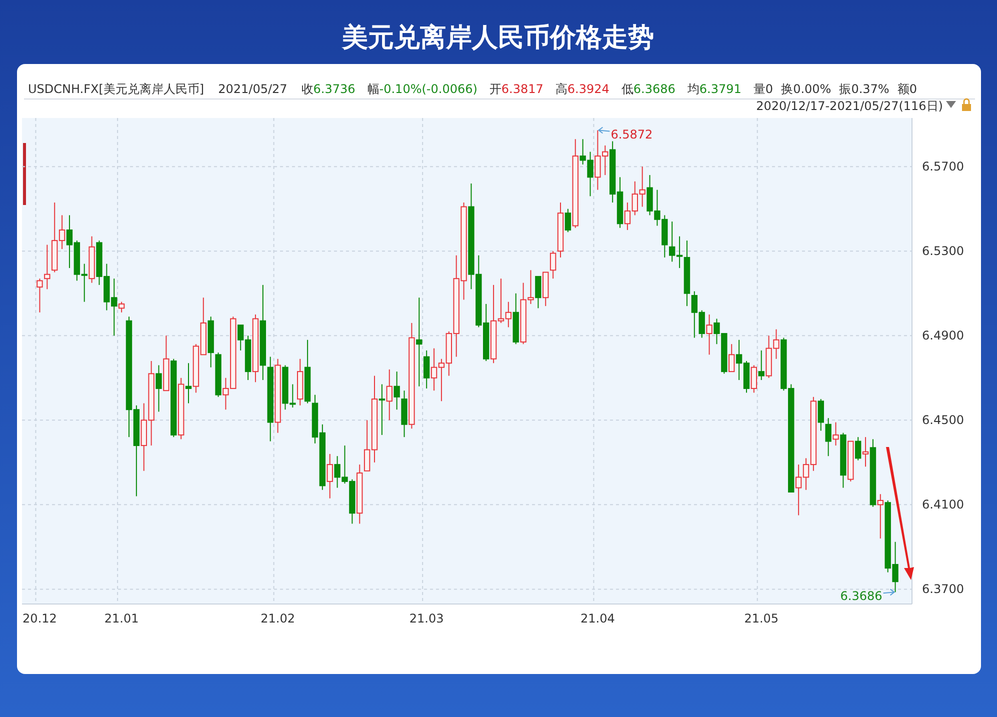 The image size is (997, 717). Describe the element at coordinates (943, 335) in the screenshot. I see `y-tick-label: 6.4900` at that location.